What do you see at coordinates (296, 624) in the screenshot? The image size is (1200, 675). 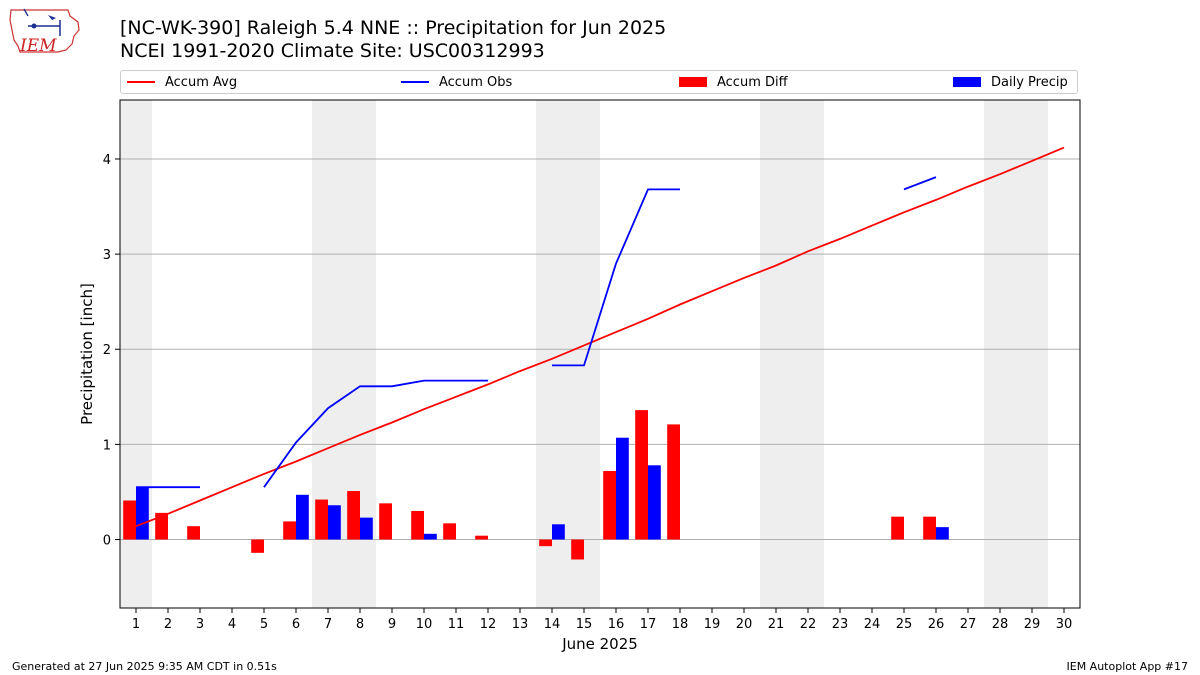 I see `x-tick-label: 6` at bounding box center [296, 624].